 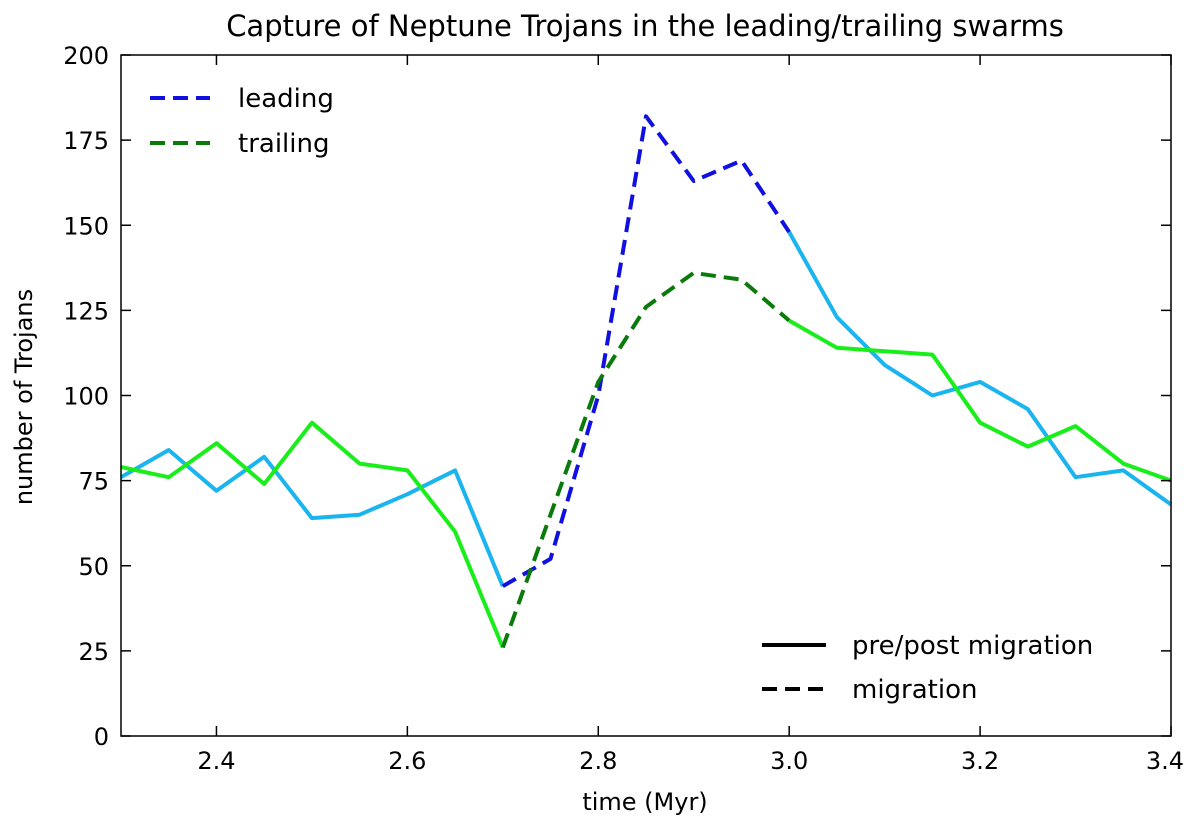 I want to click on legend-label-leading: leading, so click(x=286, y=99).